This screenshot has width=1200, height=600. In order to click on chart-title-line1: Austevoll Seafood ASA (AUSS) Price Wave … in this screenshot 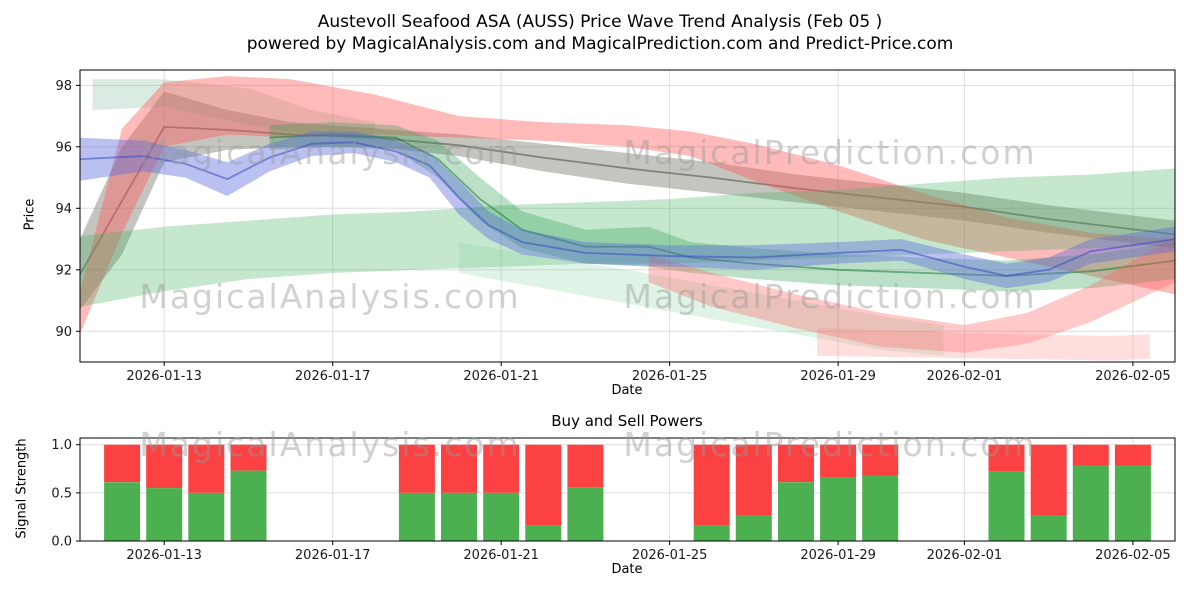, I will do `click(600, 22)`.